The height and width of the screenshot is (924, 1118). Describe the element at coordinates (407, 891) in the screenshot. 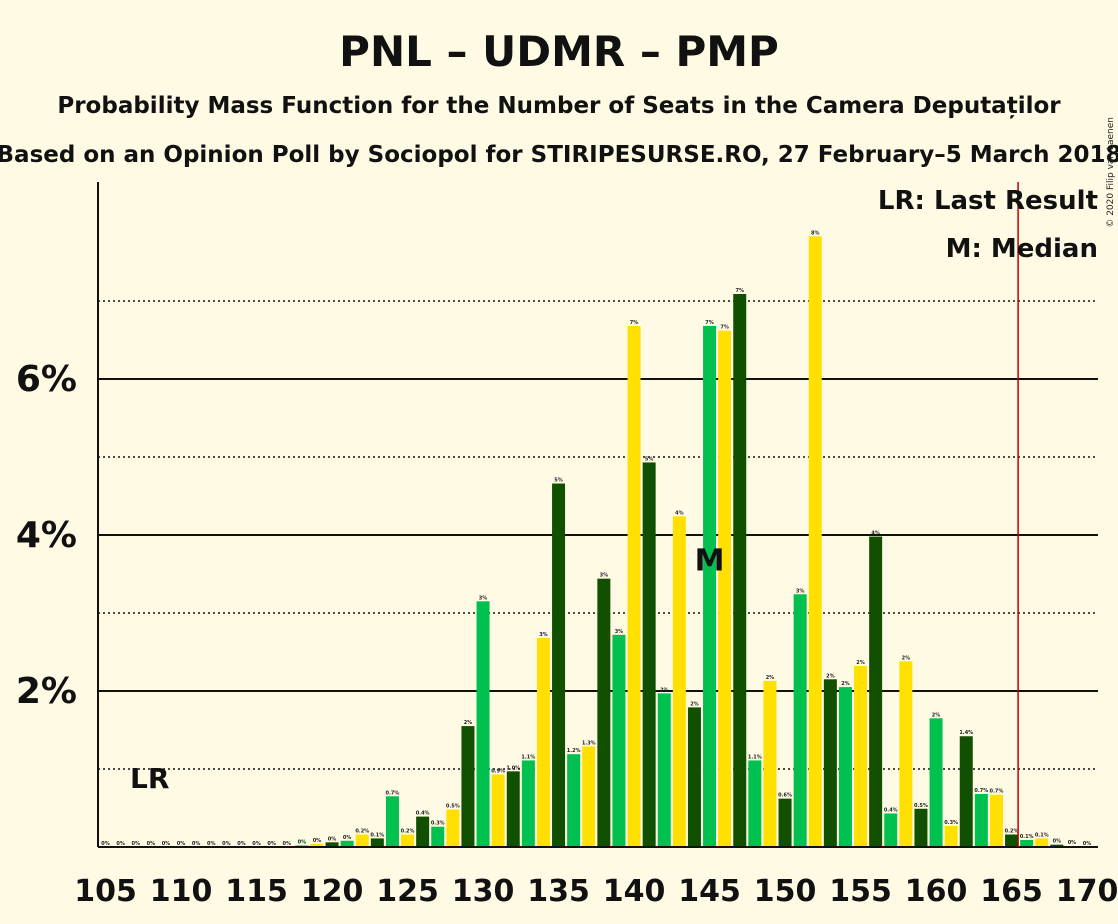

I see `x-tick-label: 125` at that location.